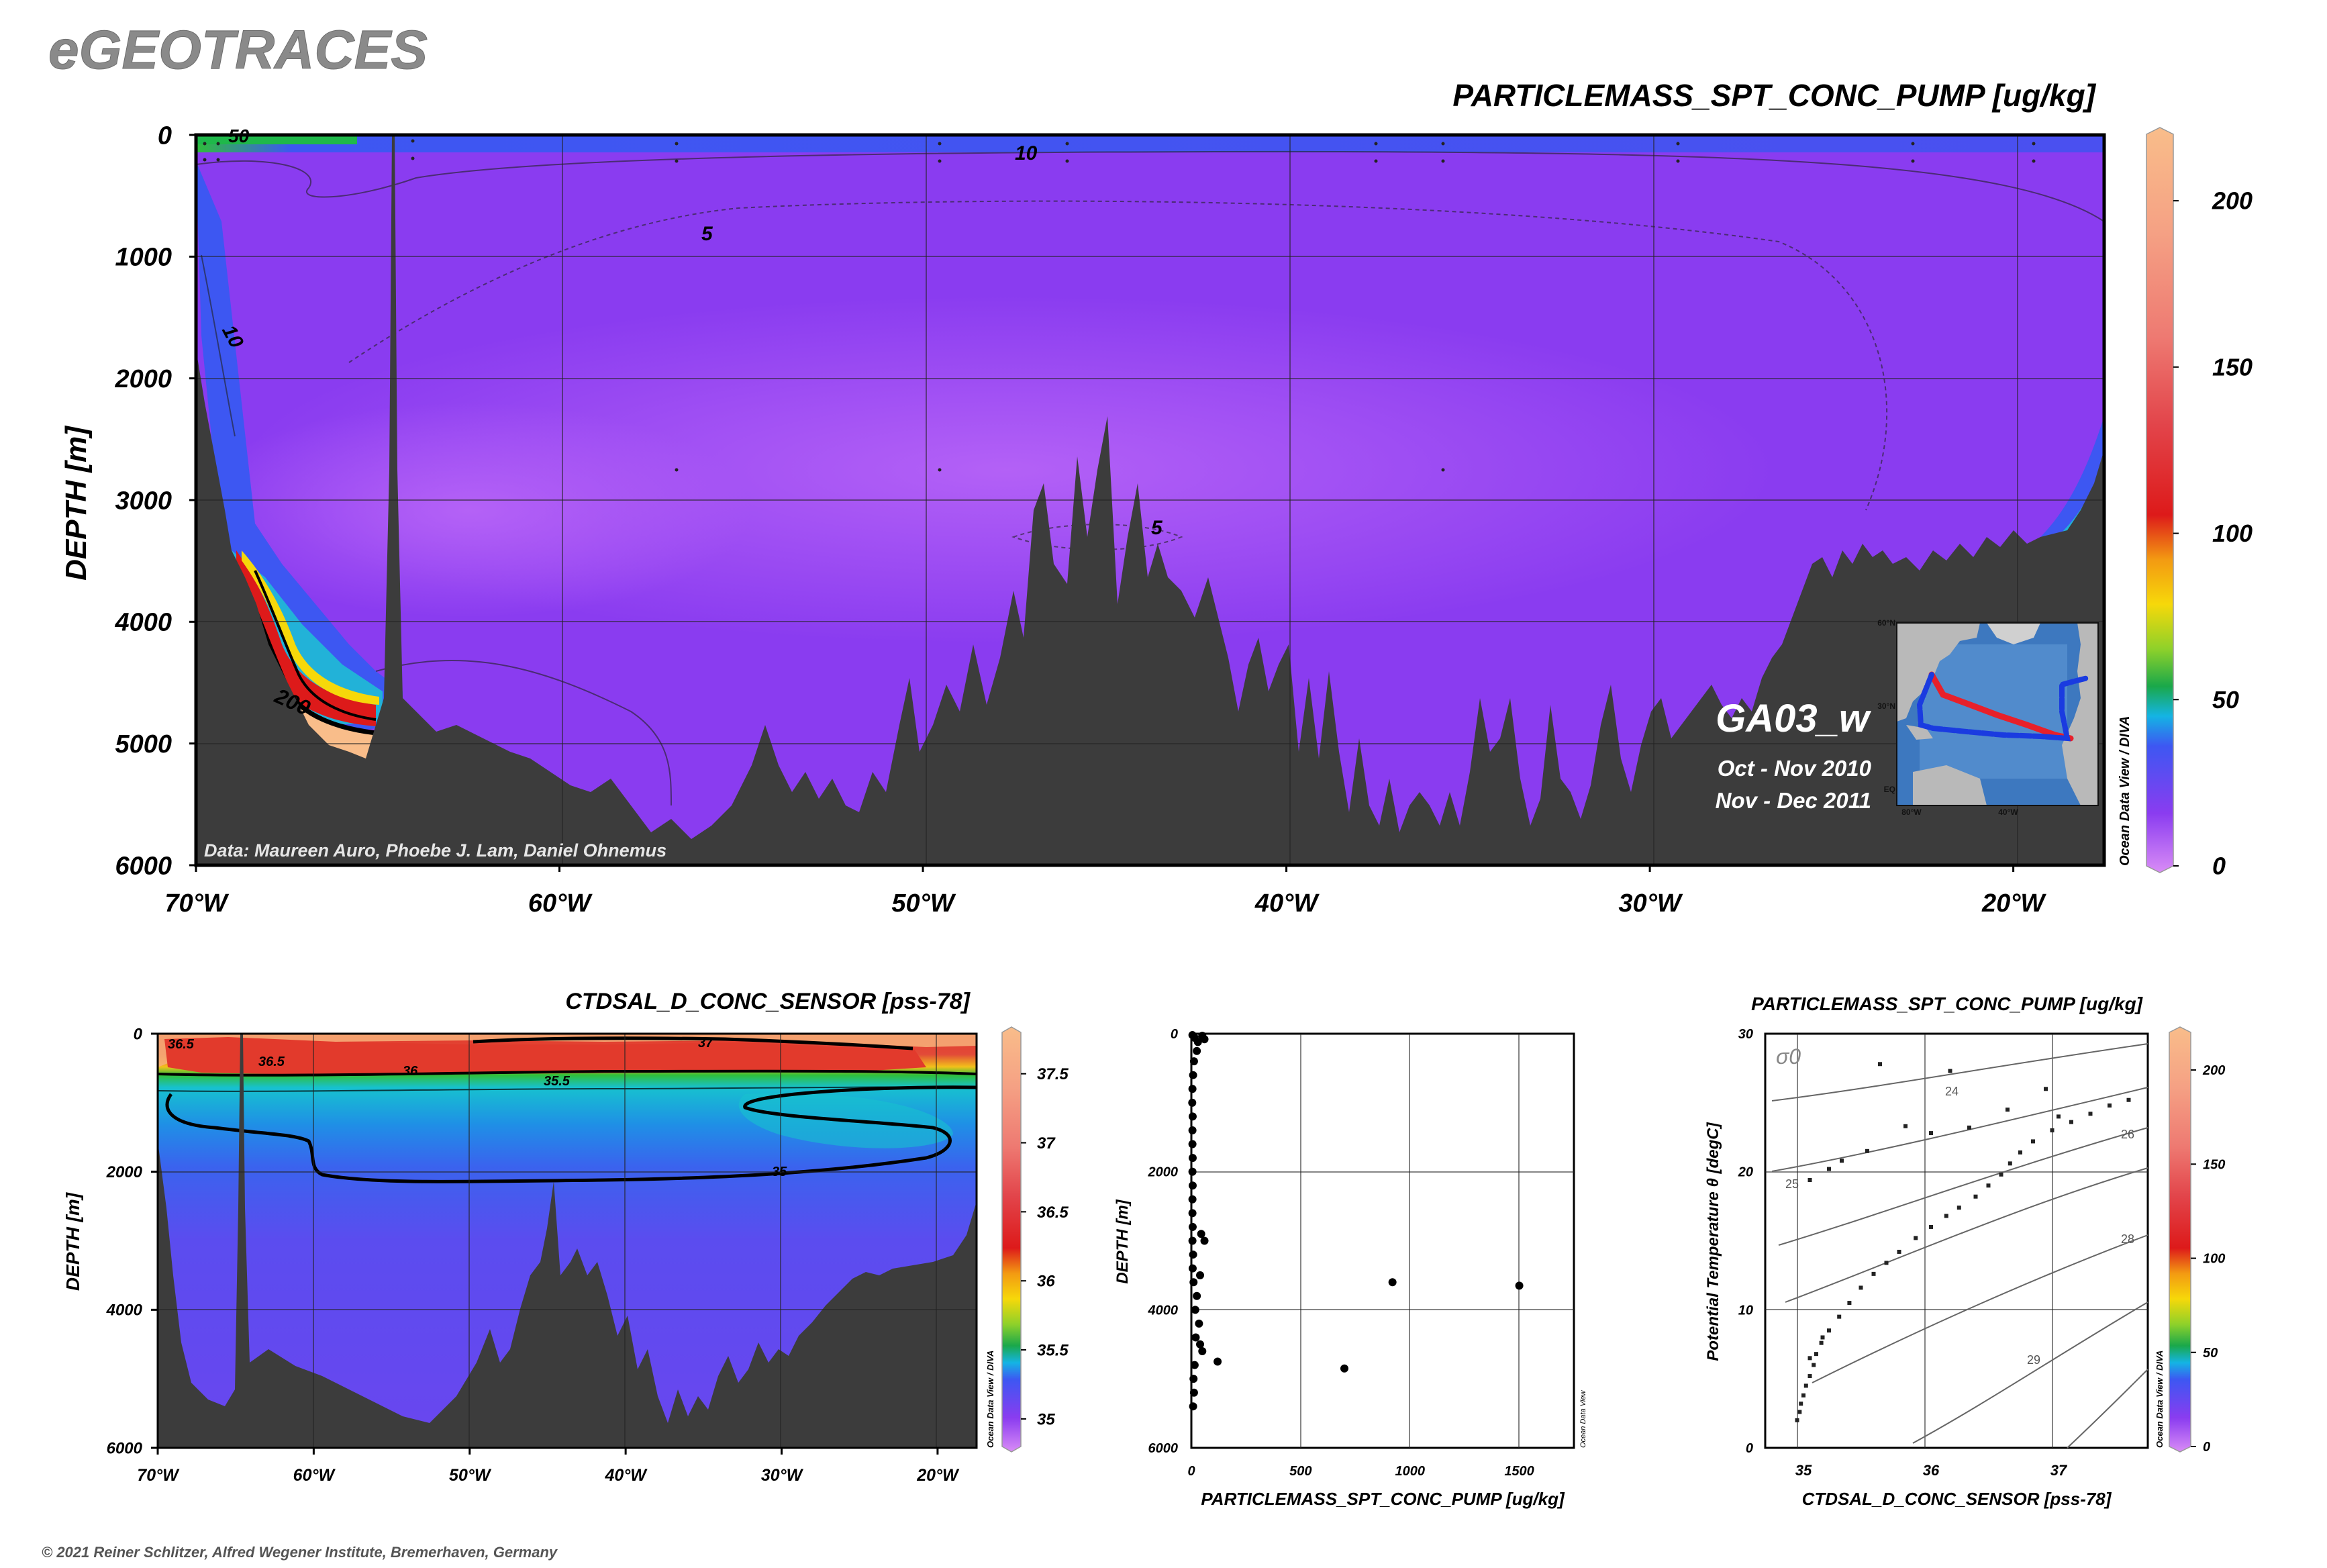 The width and height of the screenshot is (2327, 1568). I want to click on contour-label-5-deep: 5, so click(1157, 528).